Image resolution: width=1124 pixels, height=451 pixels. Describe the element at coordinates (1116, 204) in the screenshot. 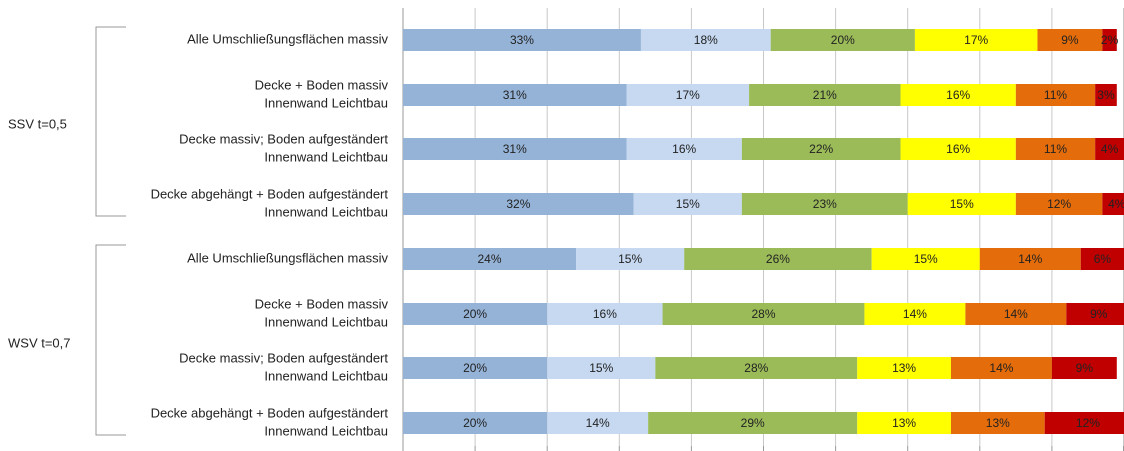

I see `value-label: 4%` at that location.